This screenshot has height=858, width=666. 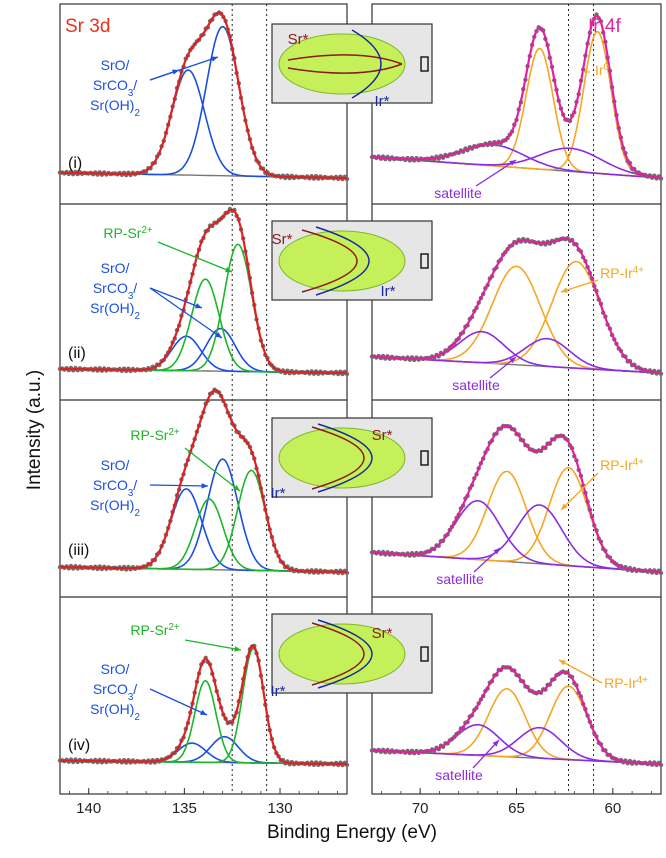 I want to click on panel-ii-left, so click(x=203, y=291).